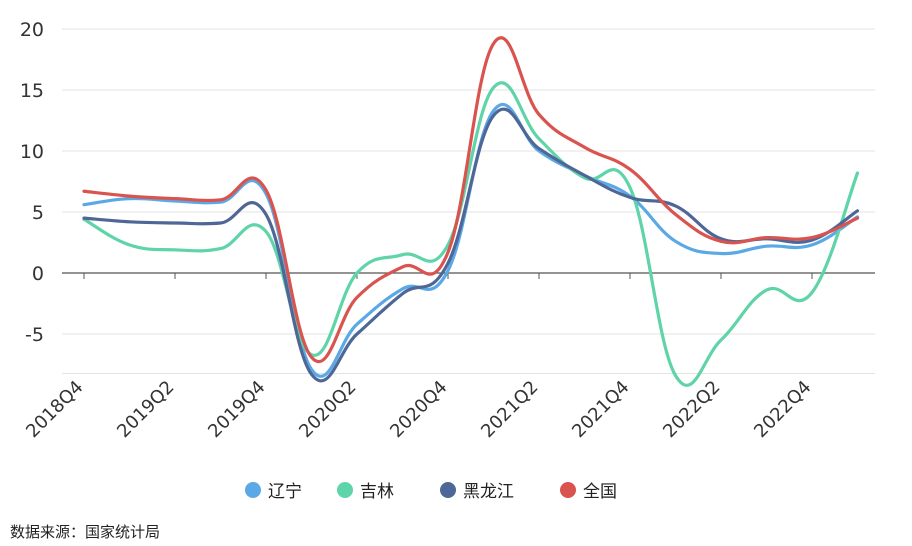 Image resolution: width=912 pixels, height=546 pixels. I want to click on legend-item-1: 辽宁, so click(273, 492).